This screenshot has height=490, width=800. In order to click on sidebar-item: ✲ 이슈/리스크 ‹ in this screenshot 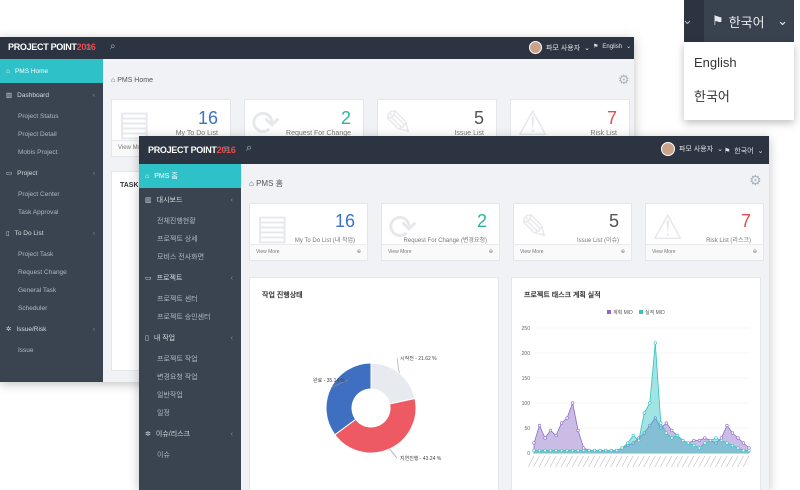, I will do `click(190, 434)`.